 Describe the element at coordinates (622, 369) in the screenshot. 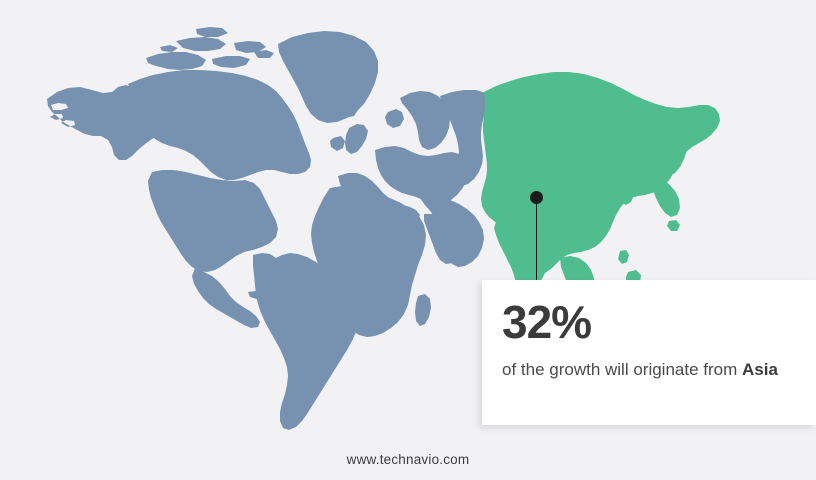

I see `callout-body-prefix: of the growth will originate from` at that location.